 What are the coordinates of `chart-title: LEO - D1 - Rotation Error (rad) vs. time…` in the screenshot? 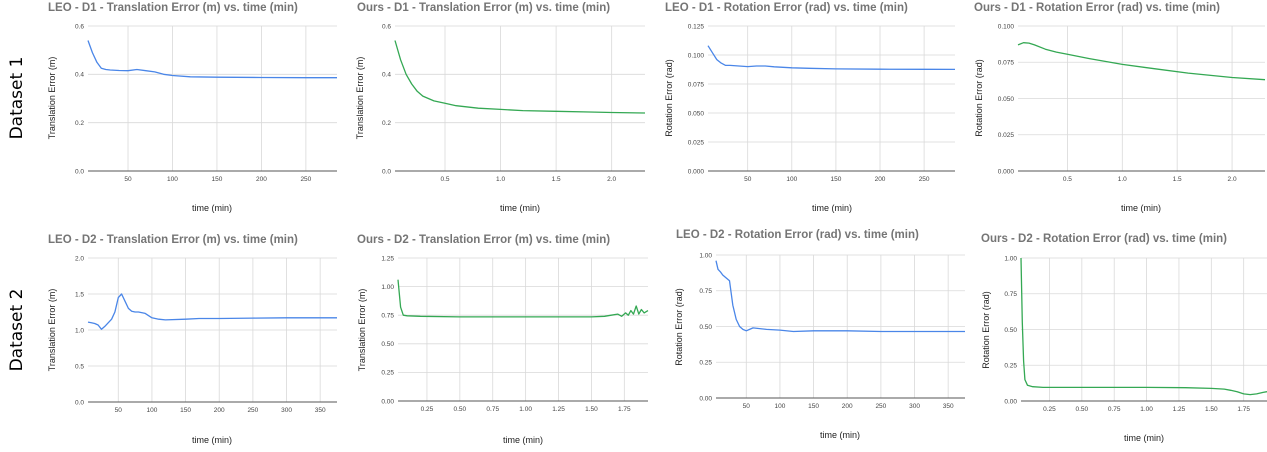 It's located at (786, 8).